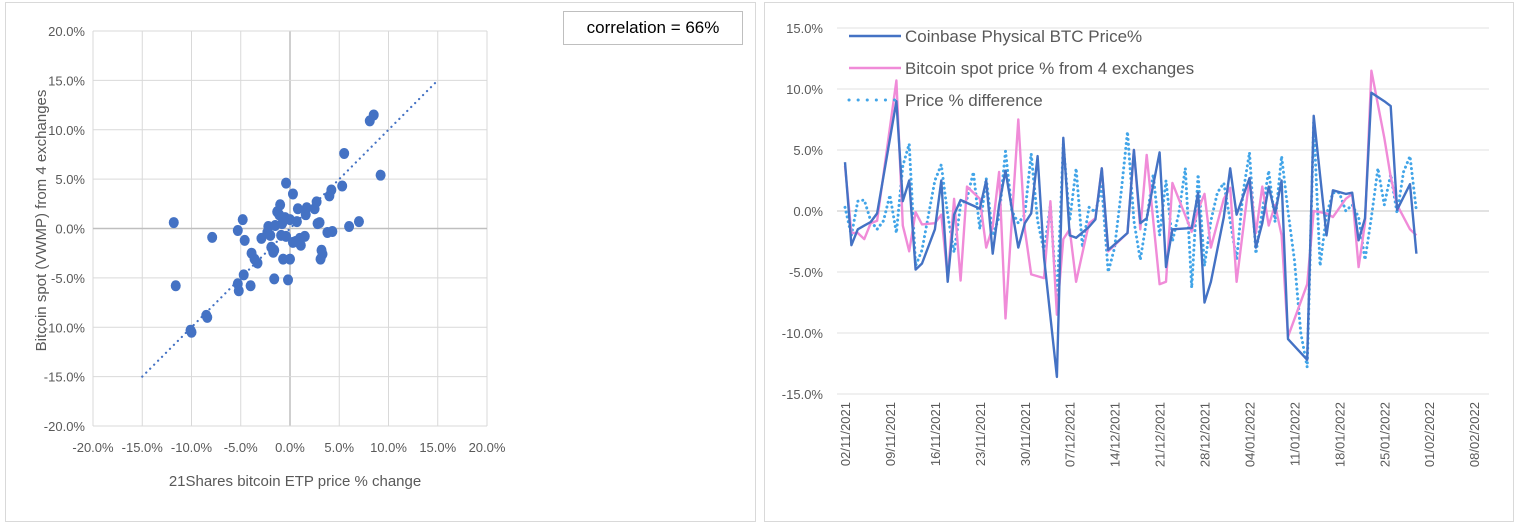  Describe the element at coordinates (143, 447) in the screenshot. I see `x-tick-label: -15.0%` at that location.